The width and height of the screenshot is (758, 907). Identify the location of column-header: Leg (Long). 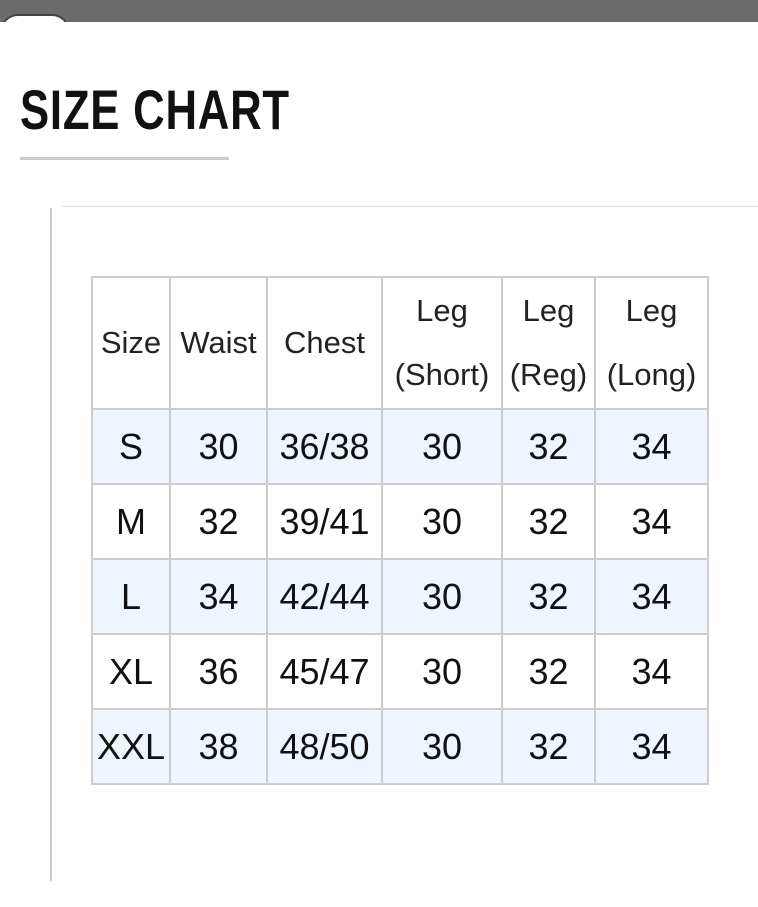
(651, 343).